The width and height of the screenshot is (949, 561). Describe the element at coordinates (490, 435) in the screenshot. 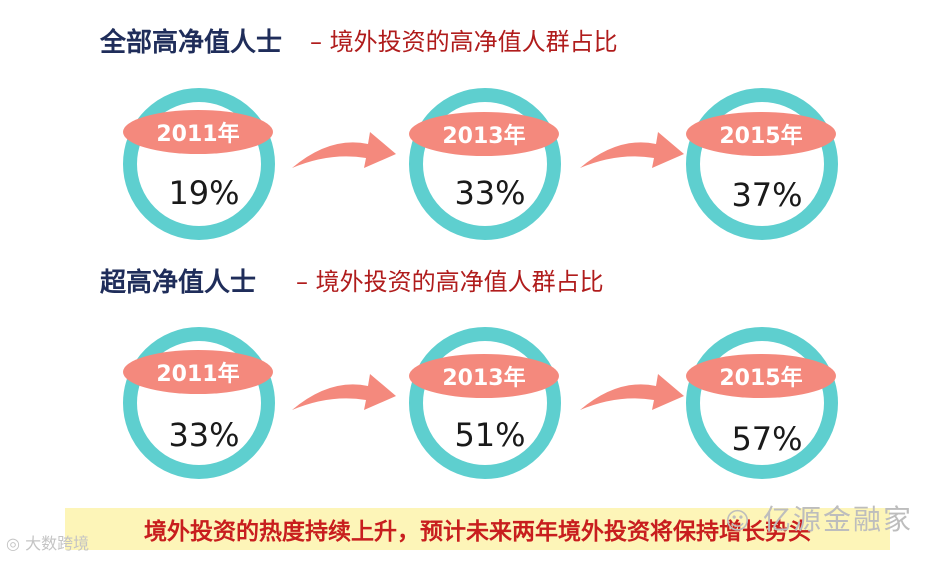

I see `percent-s2-2013: 51%` at that location.